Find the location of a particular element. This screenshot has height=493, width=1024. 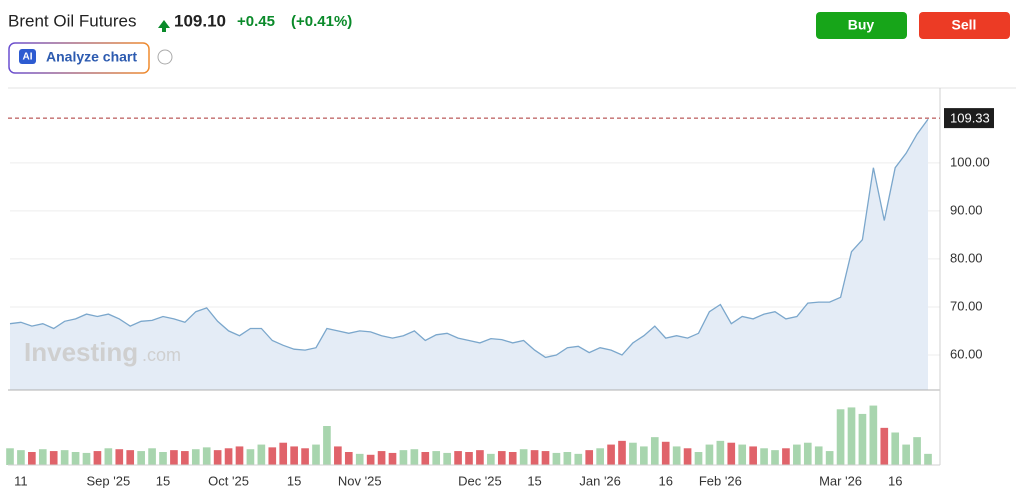

up-arrow is located at coordinates (164, 26).